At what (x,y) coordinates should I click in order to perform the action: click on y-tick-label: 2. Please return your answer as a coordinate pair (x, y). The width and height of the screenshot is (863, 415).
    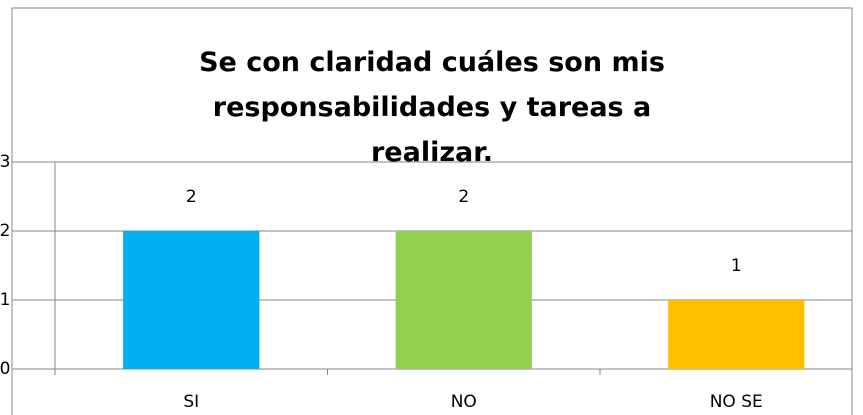
    Looking at the image, I should click on (5, 231).